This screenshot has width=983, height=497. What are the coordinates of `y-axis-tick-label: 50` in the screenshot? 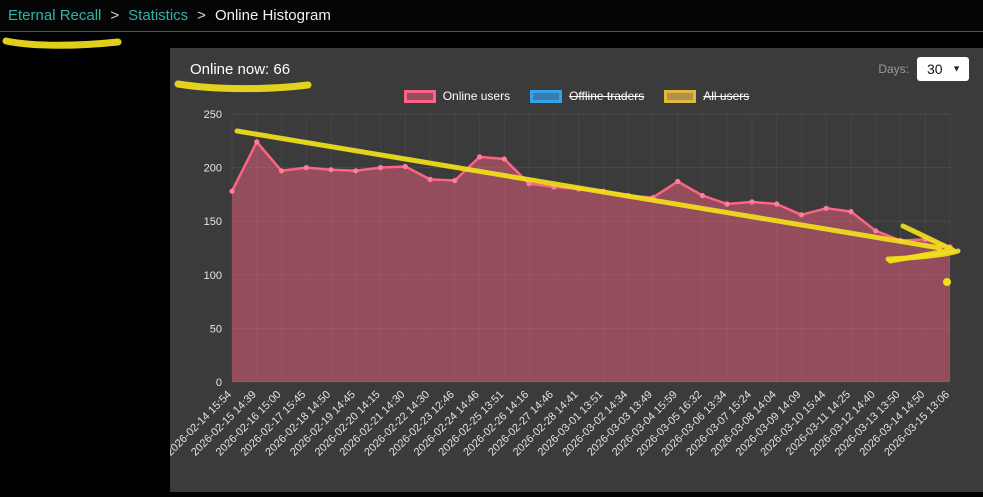 It's located at (216, 329).